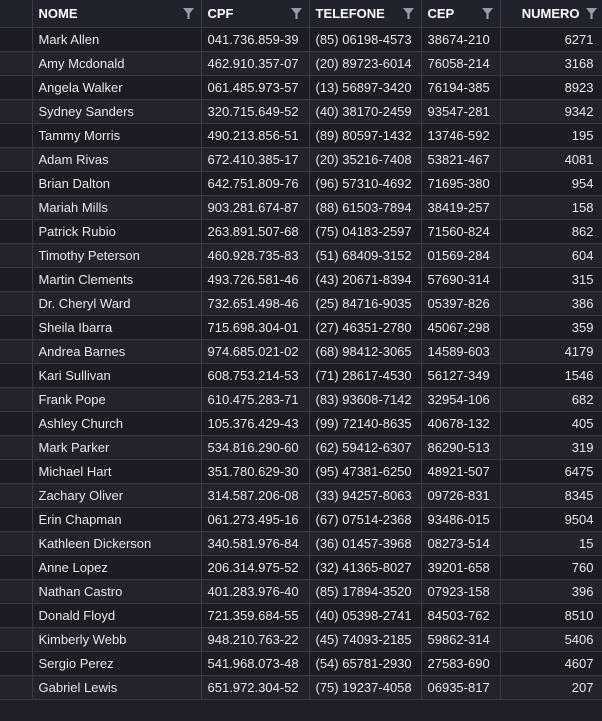 The width and height of the screenshot is (602, 721). I want to click on cell-telefone: (85) 06198-4573, so click(365, 39).